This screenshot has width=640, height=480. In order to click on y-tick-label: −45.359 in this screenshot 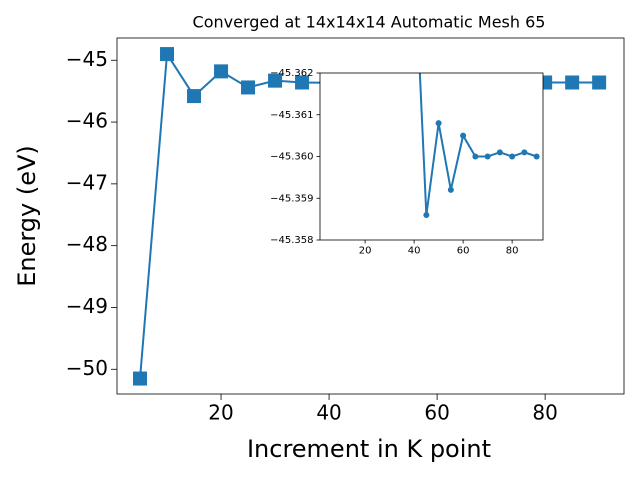, I will do `click(291, 198)`.